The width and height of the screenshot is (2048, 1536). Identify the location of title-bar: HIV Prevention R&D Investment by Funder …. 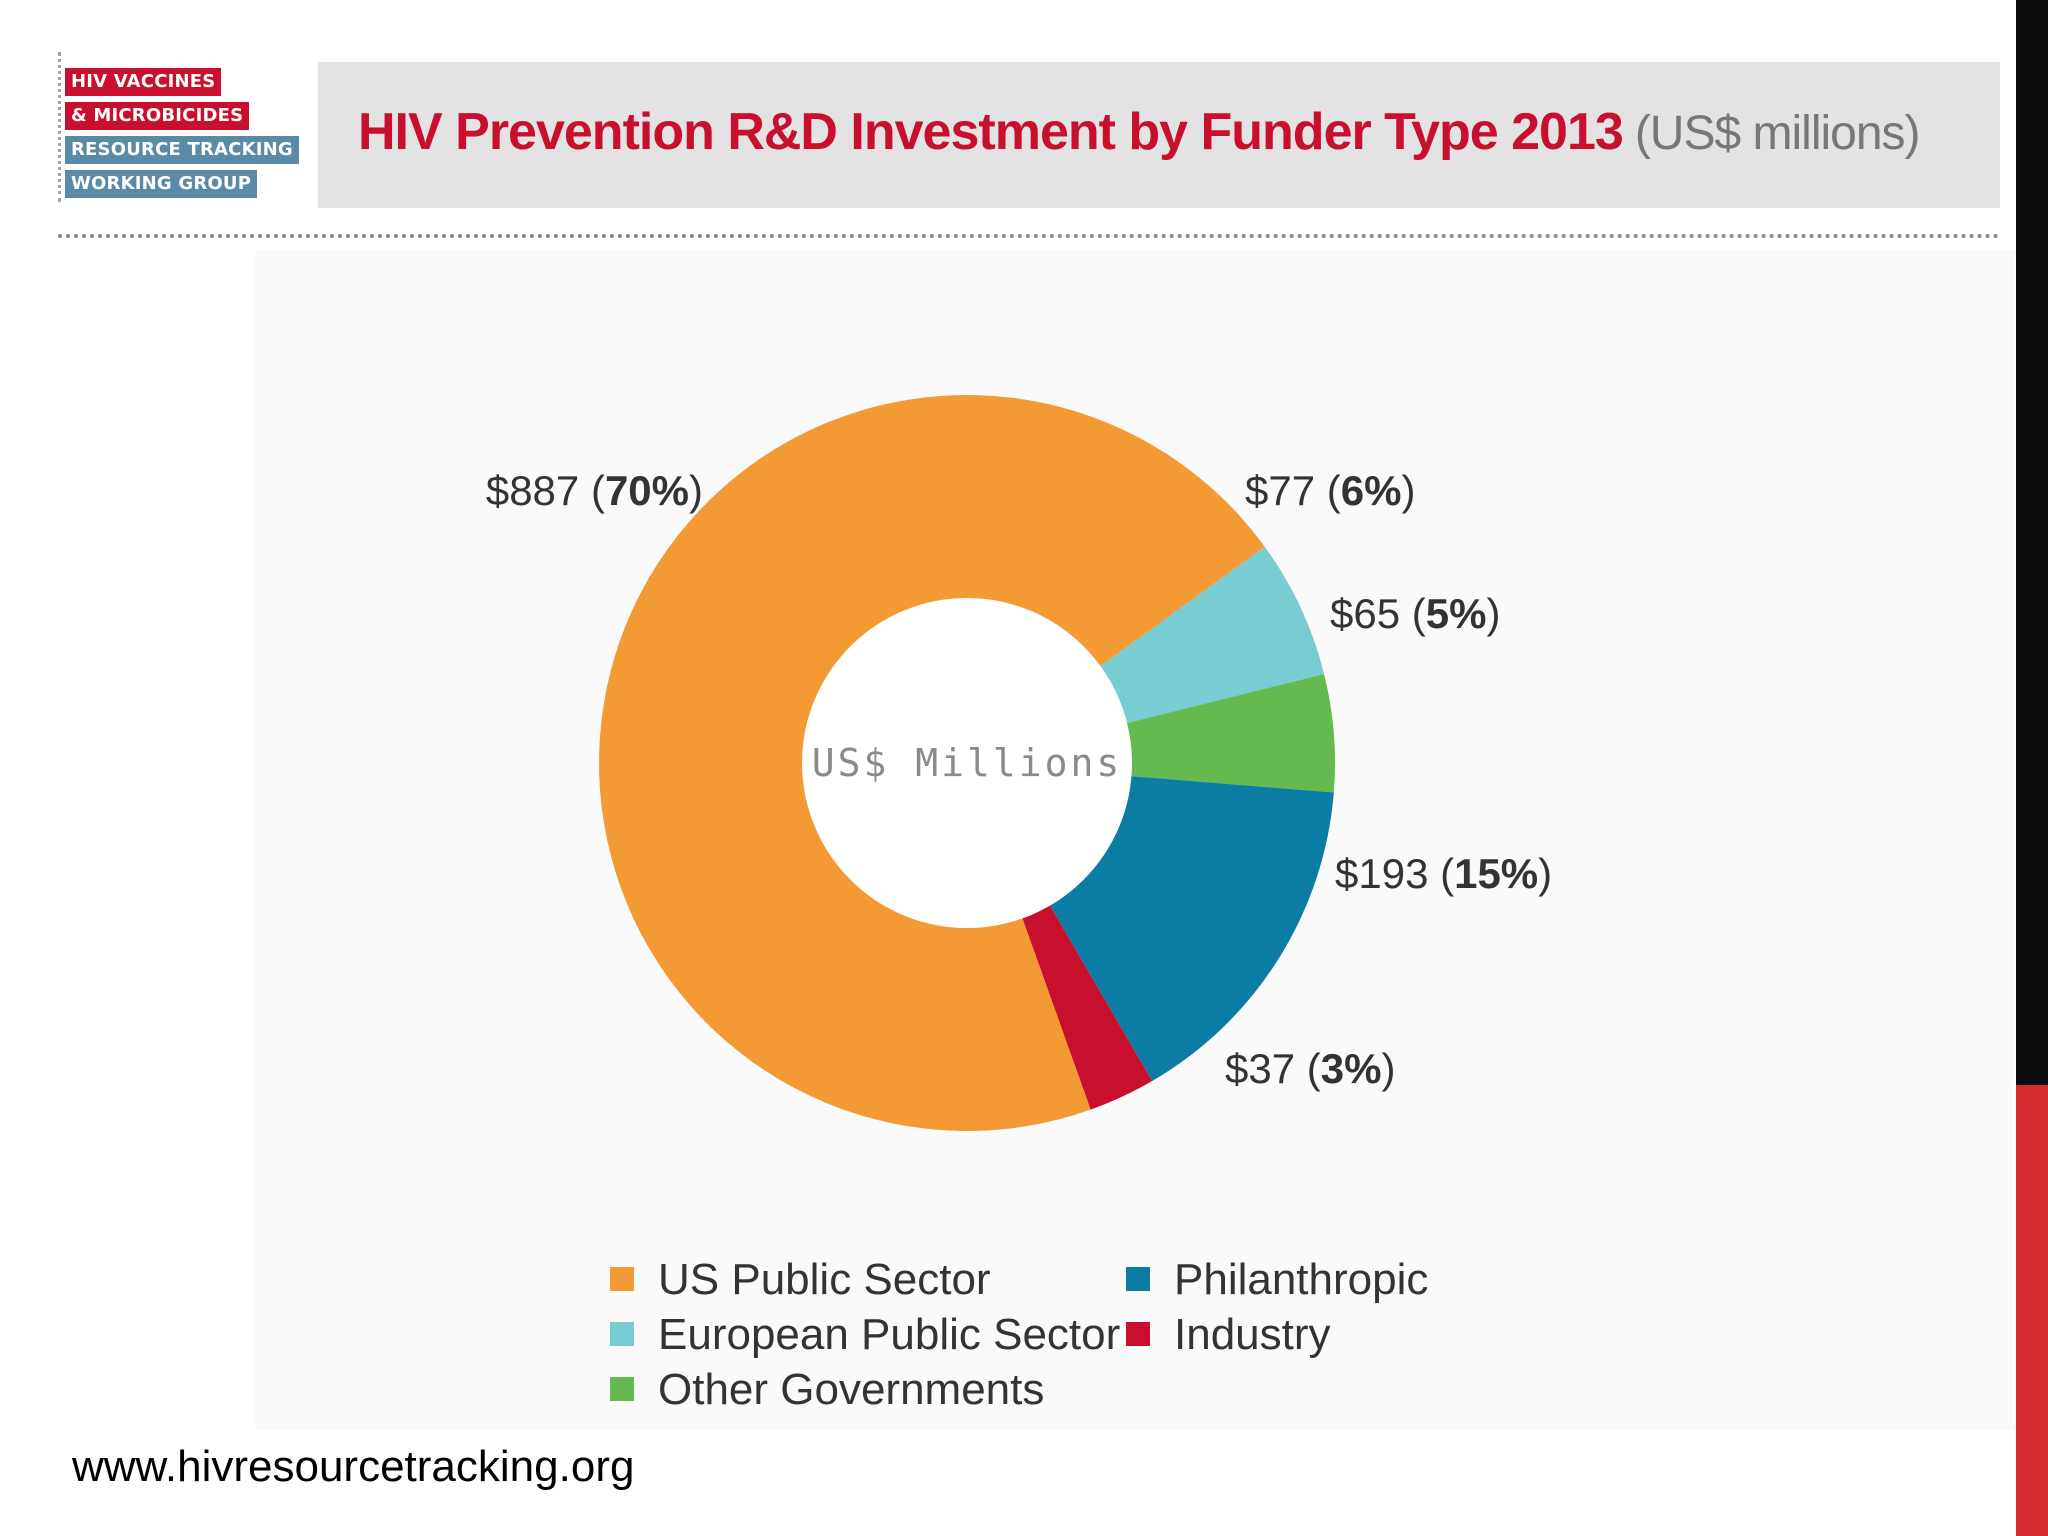
(1159, 135).